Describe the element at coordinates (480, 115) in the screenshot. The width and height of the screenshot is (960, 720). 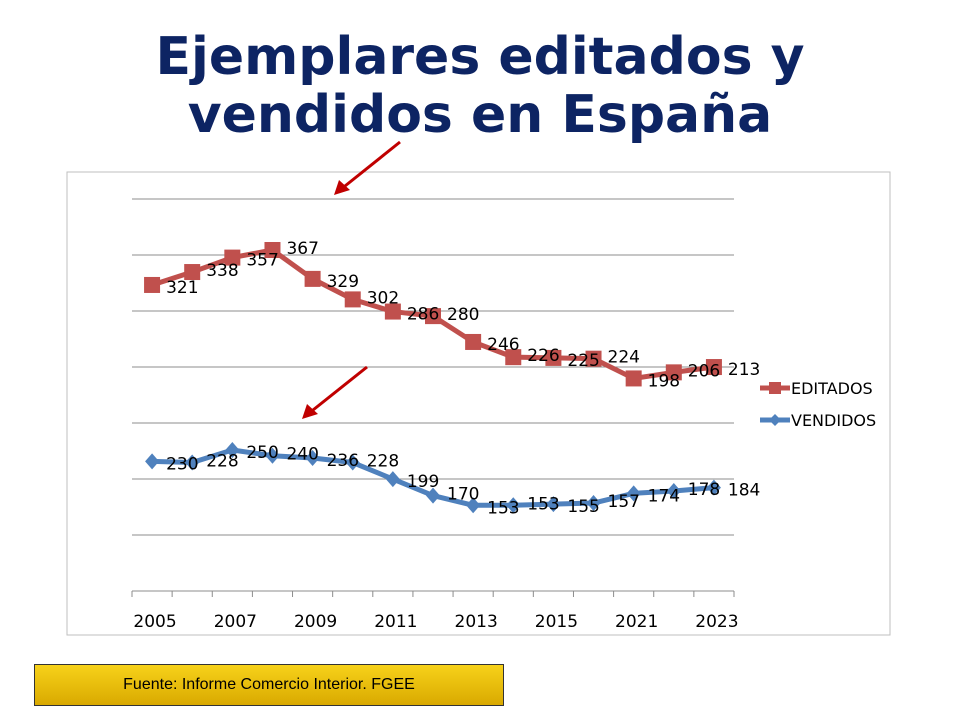
I see `title-line-2: vendidos en España` at that location.